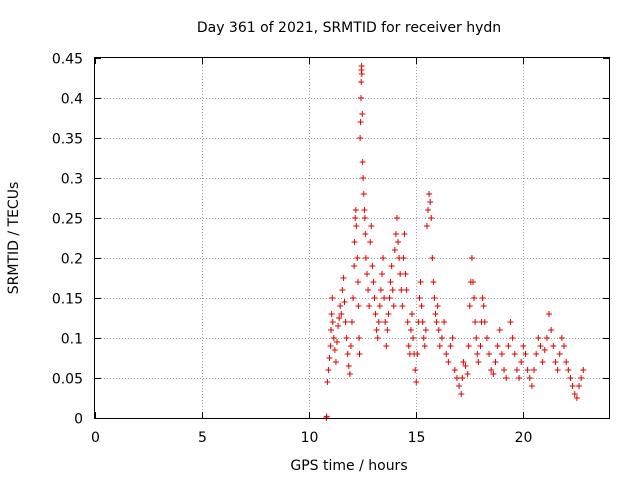  I want to click on x-axis-label: GPS time / hours, so click(348, 466).